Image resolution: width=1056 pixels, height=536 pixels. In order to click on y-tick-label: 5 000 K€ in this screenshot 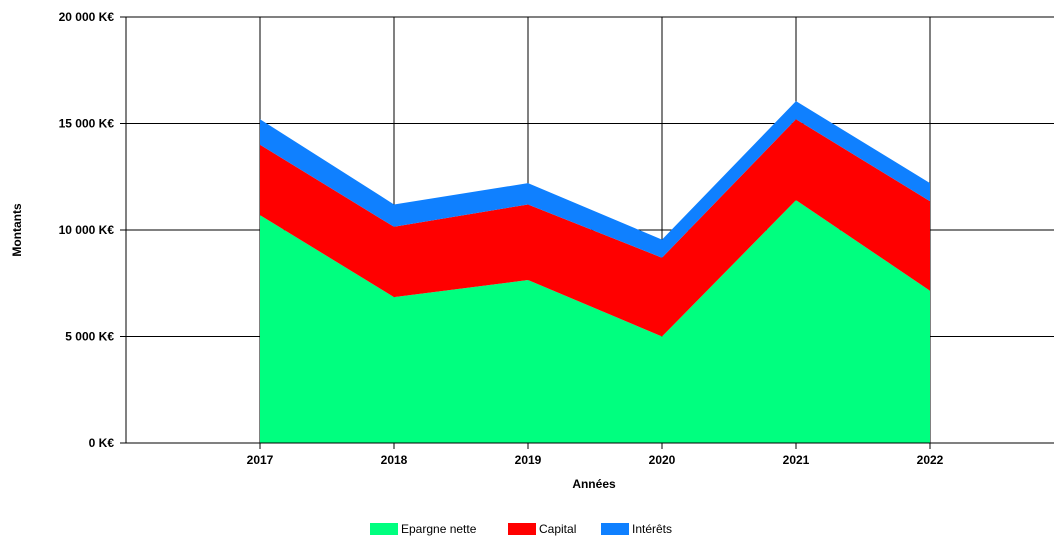, I will do `click(89, 337)`.